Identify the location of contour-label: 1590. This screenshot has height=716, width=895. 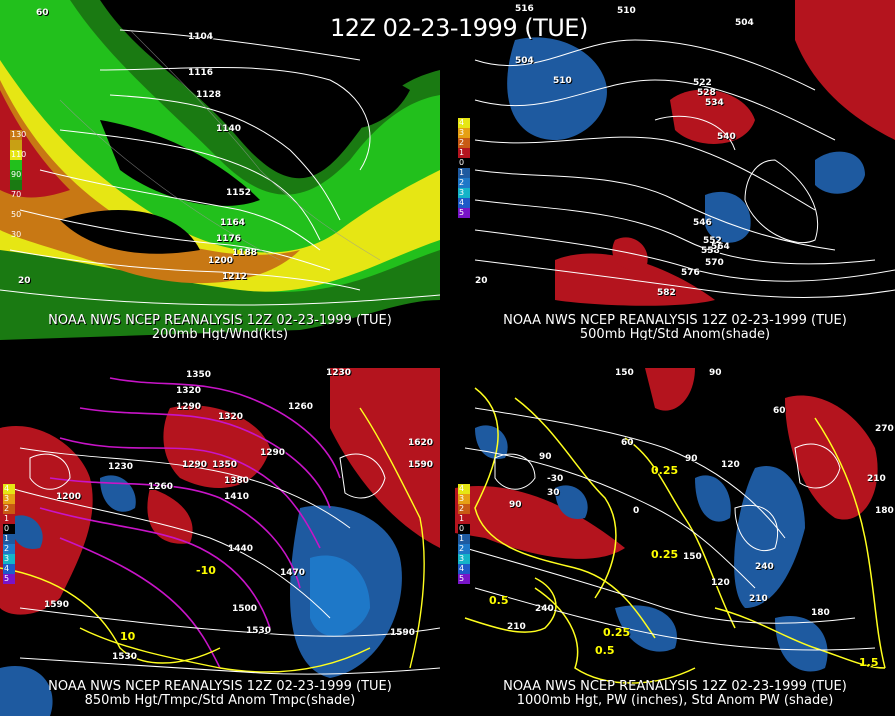
(403, 633).